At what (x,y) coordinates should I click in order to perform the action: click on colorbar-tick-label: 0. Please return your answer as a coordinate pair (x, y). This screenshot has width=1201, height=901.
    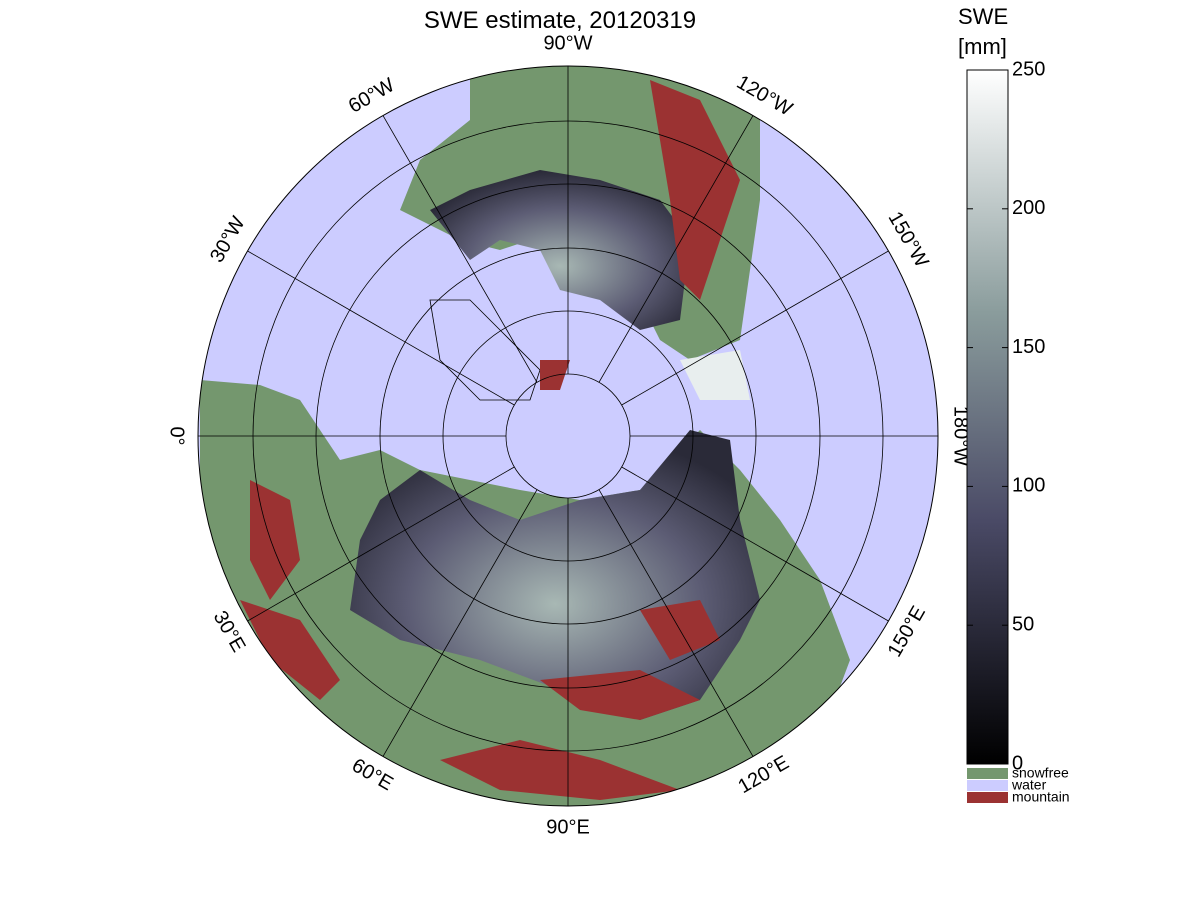
    Looking at the image, I should click on (1017, 763).